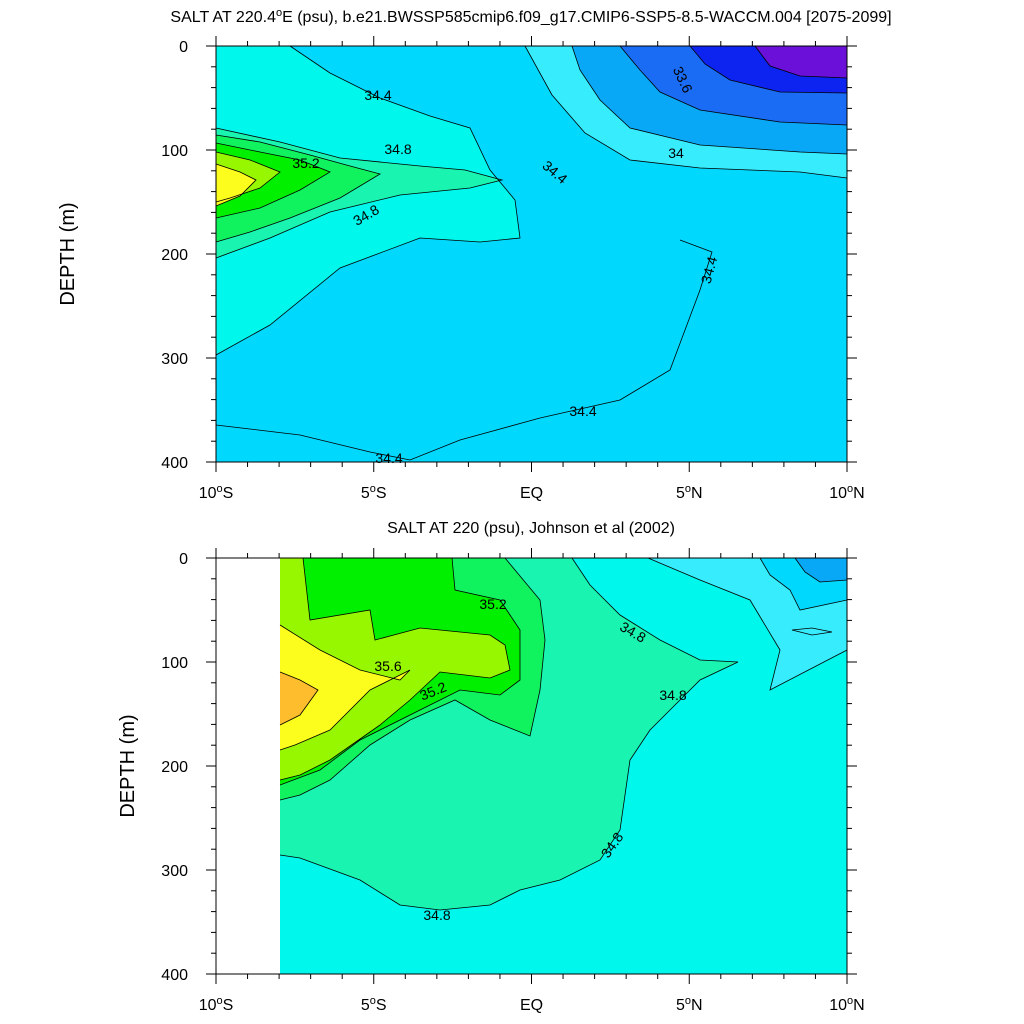  I want to click on top-clabel-3: 35.2, so click(305, 163).